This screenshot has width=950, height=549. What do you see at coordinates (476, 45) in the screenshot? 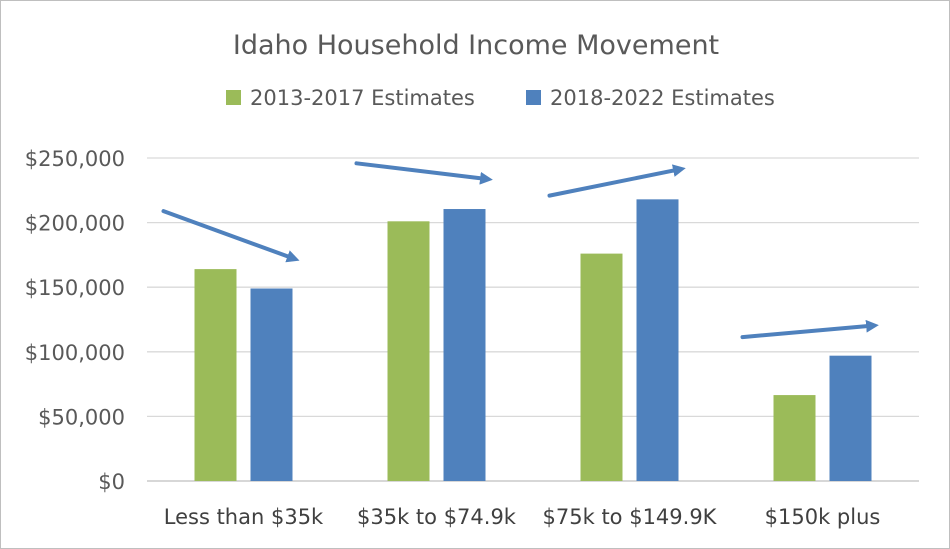
I see `chart-title: Idaho Household Income Movement` at bounding box center [476, 45].